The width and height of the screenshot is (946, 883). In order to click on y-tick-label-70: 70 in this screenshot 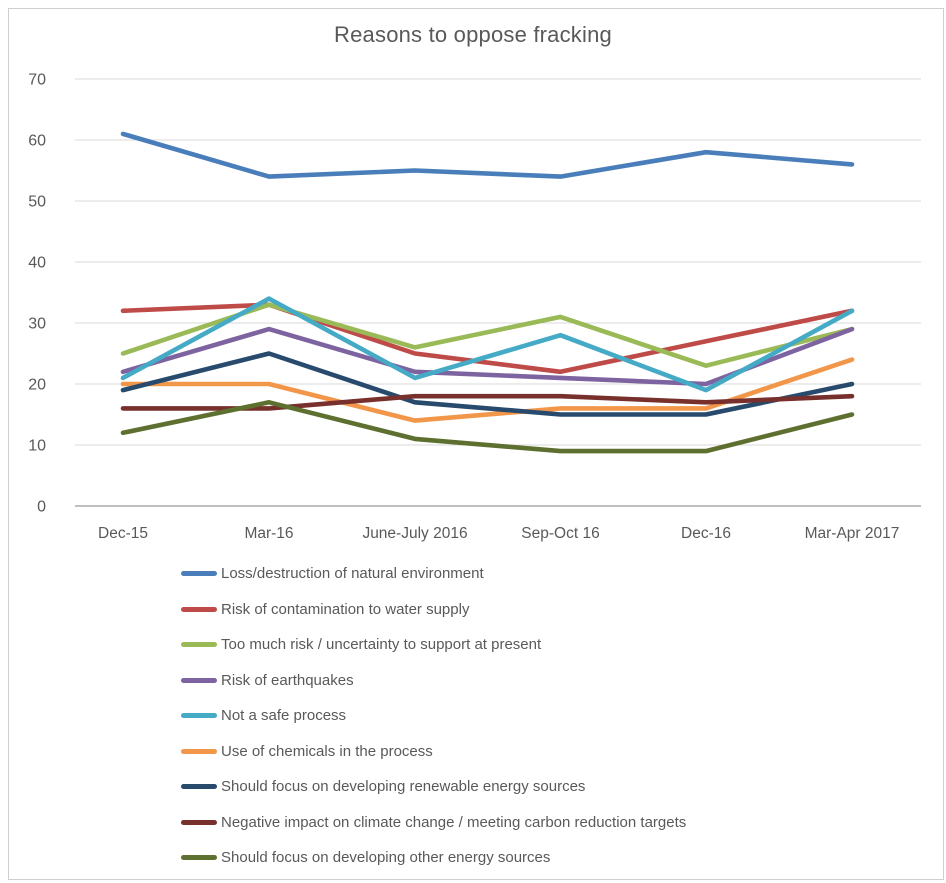, I will do `click(37, 80)`.